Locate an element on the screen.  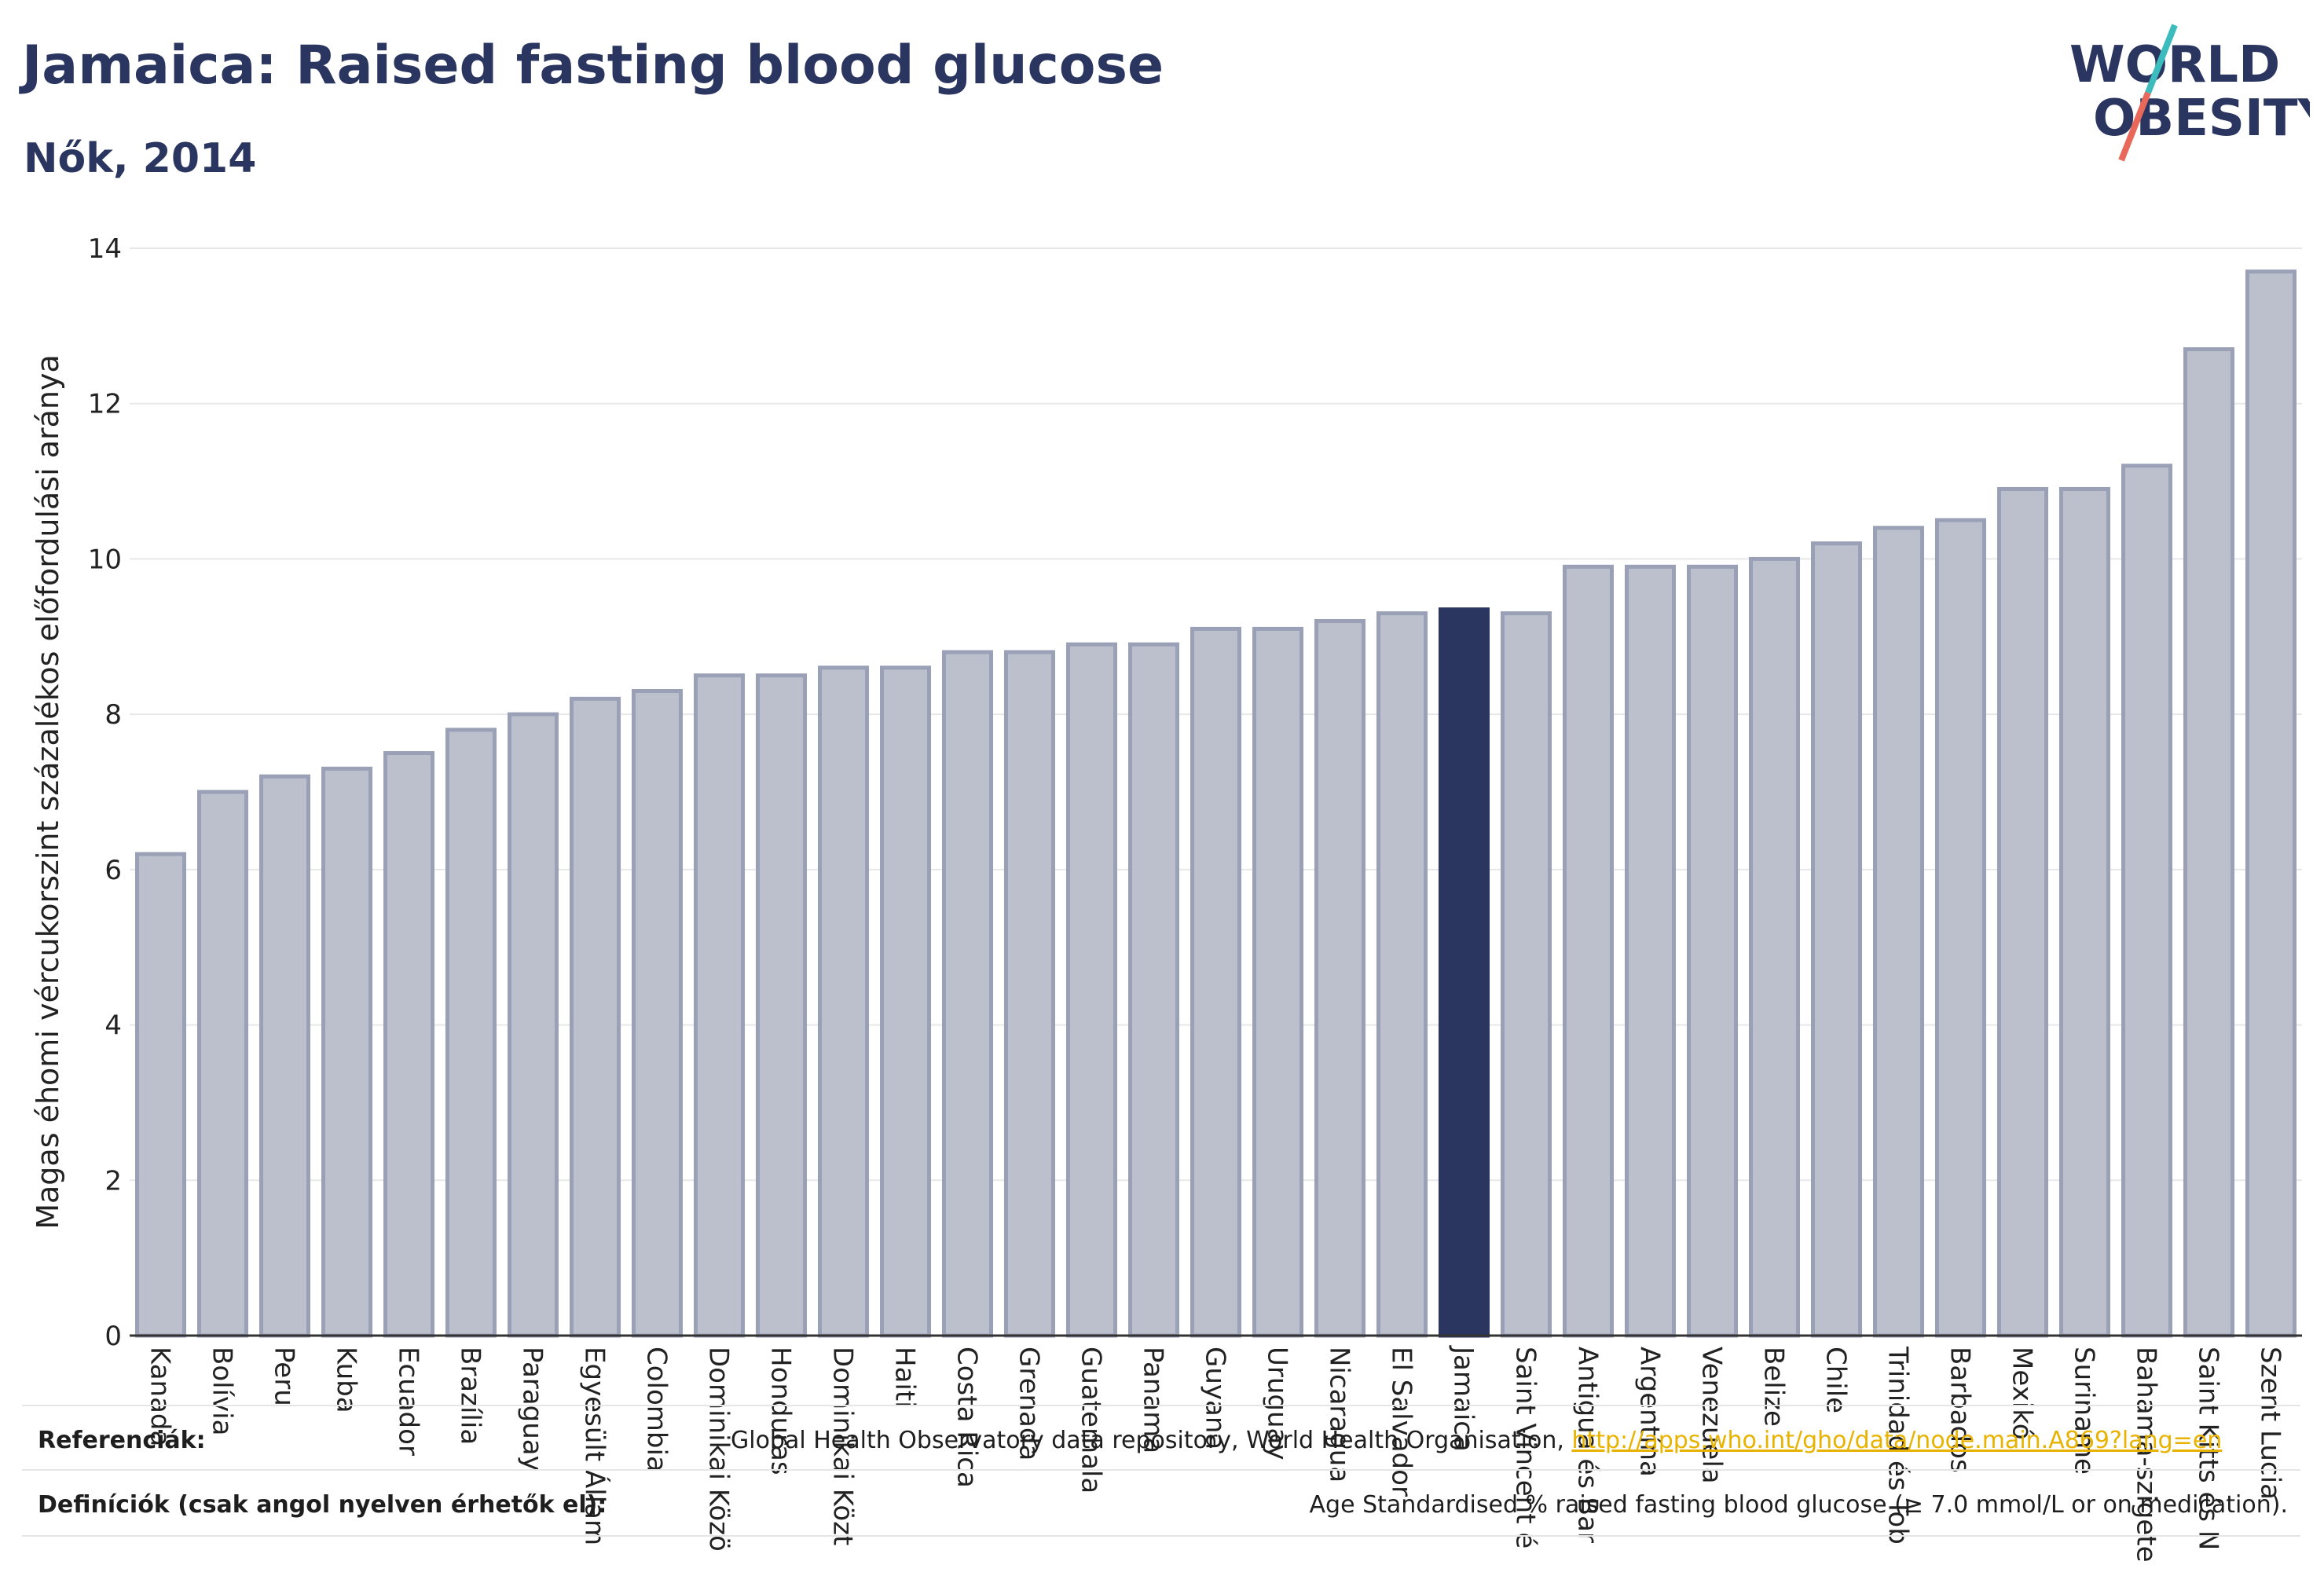
x-tick-label: Guyana is located at coordinates (1215, 1398).